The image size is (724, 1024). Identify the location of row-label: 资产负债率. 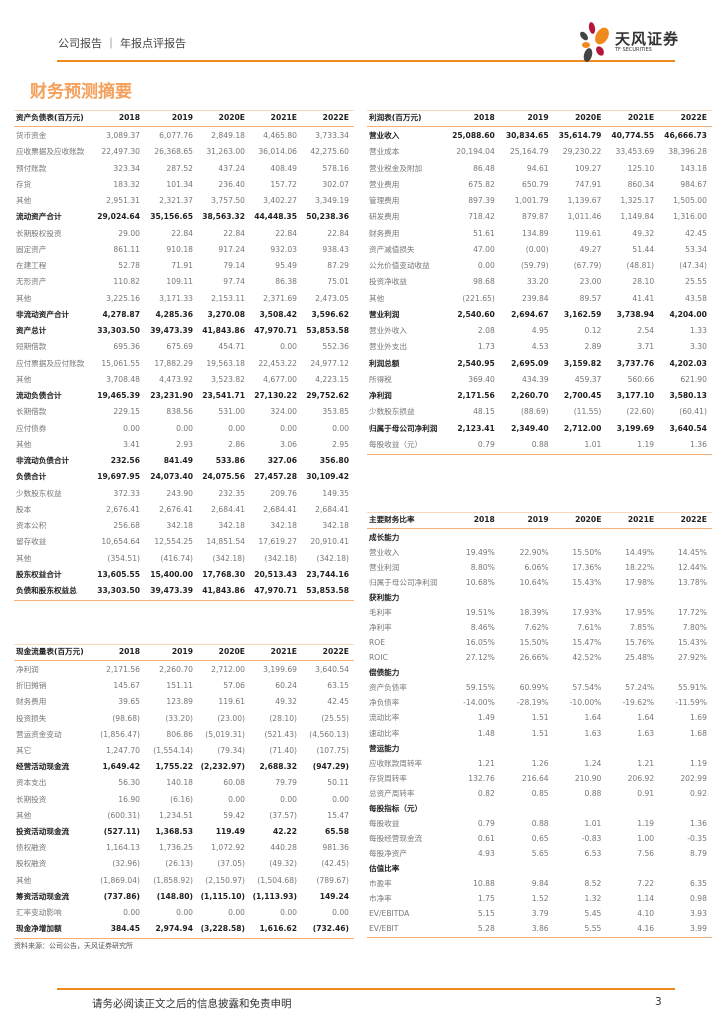
(388, 688).